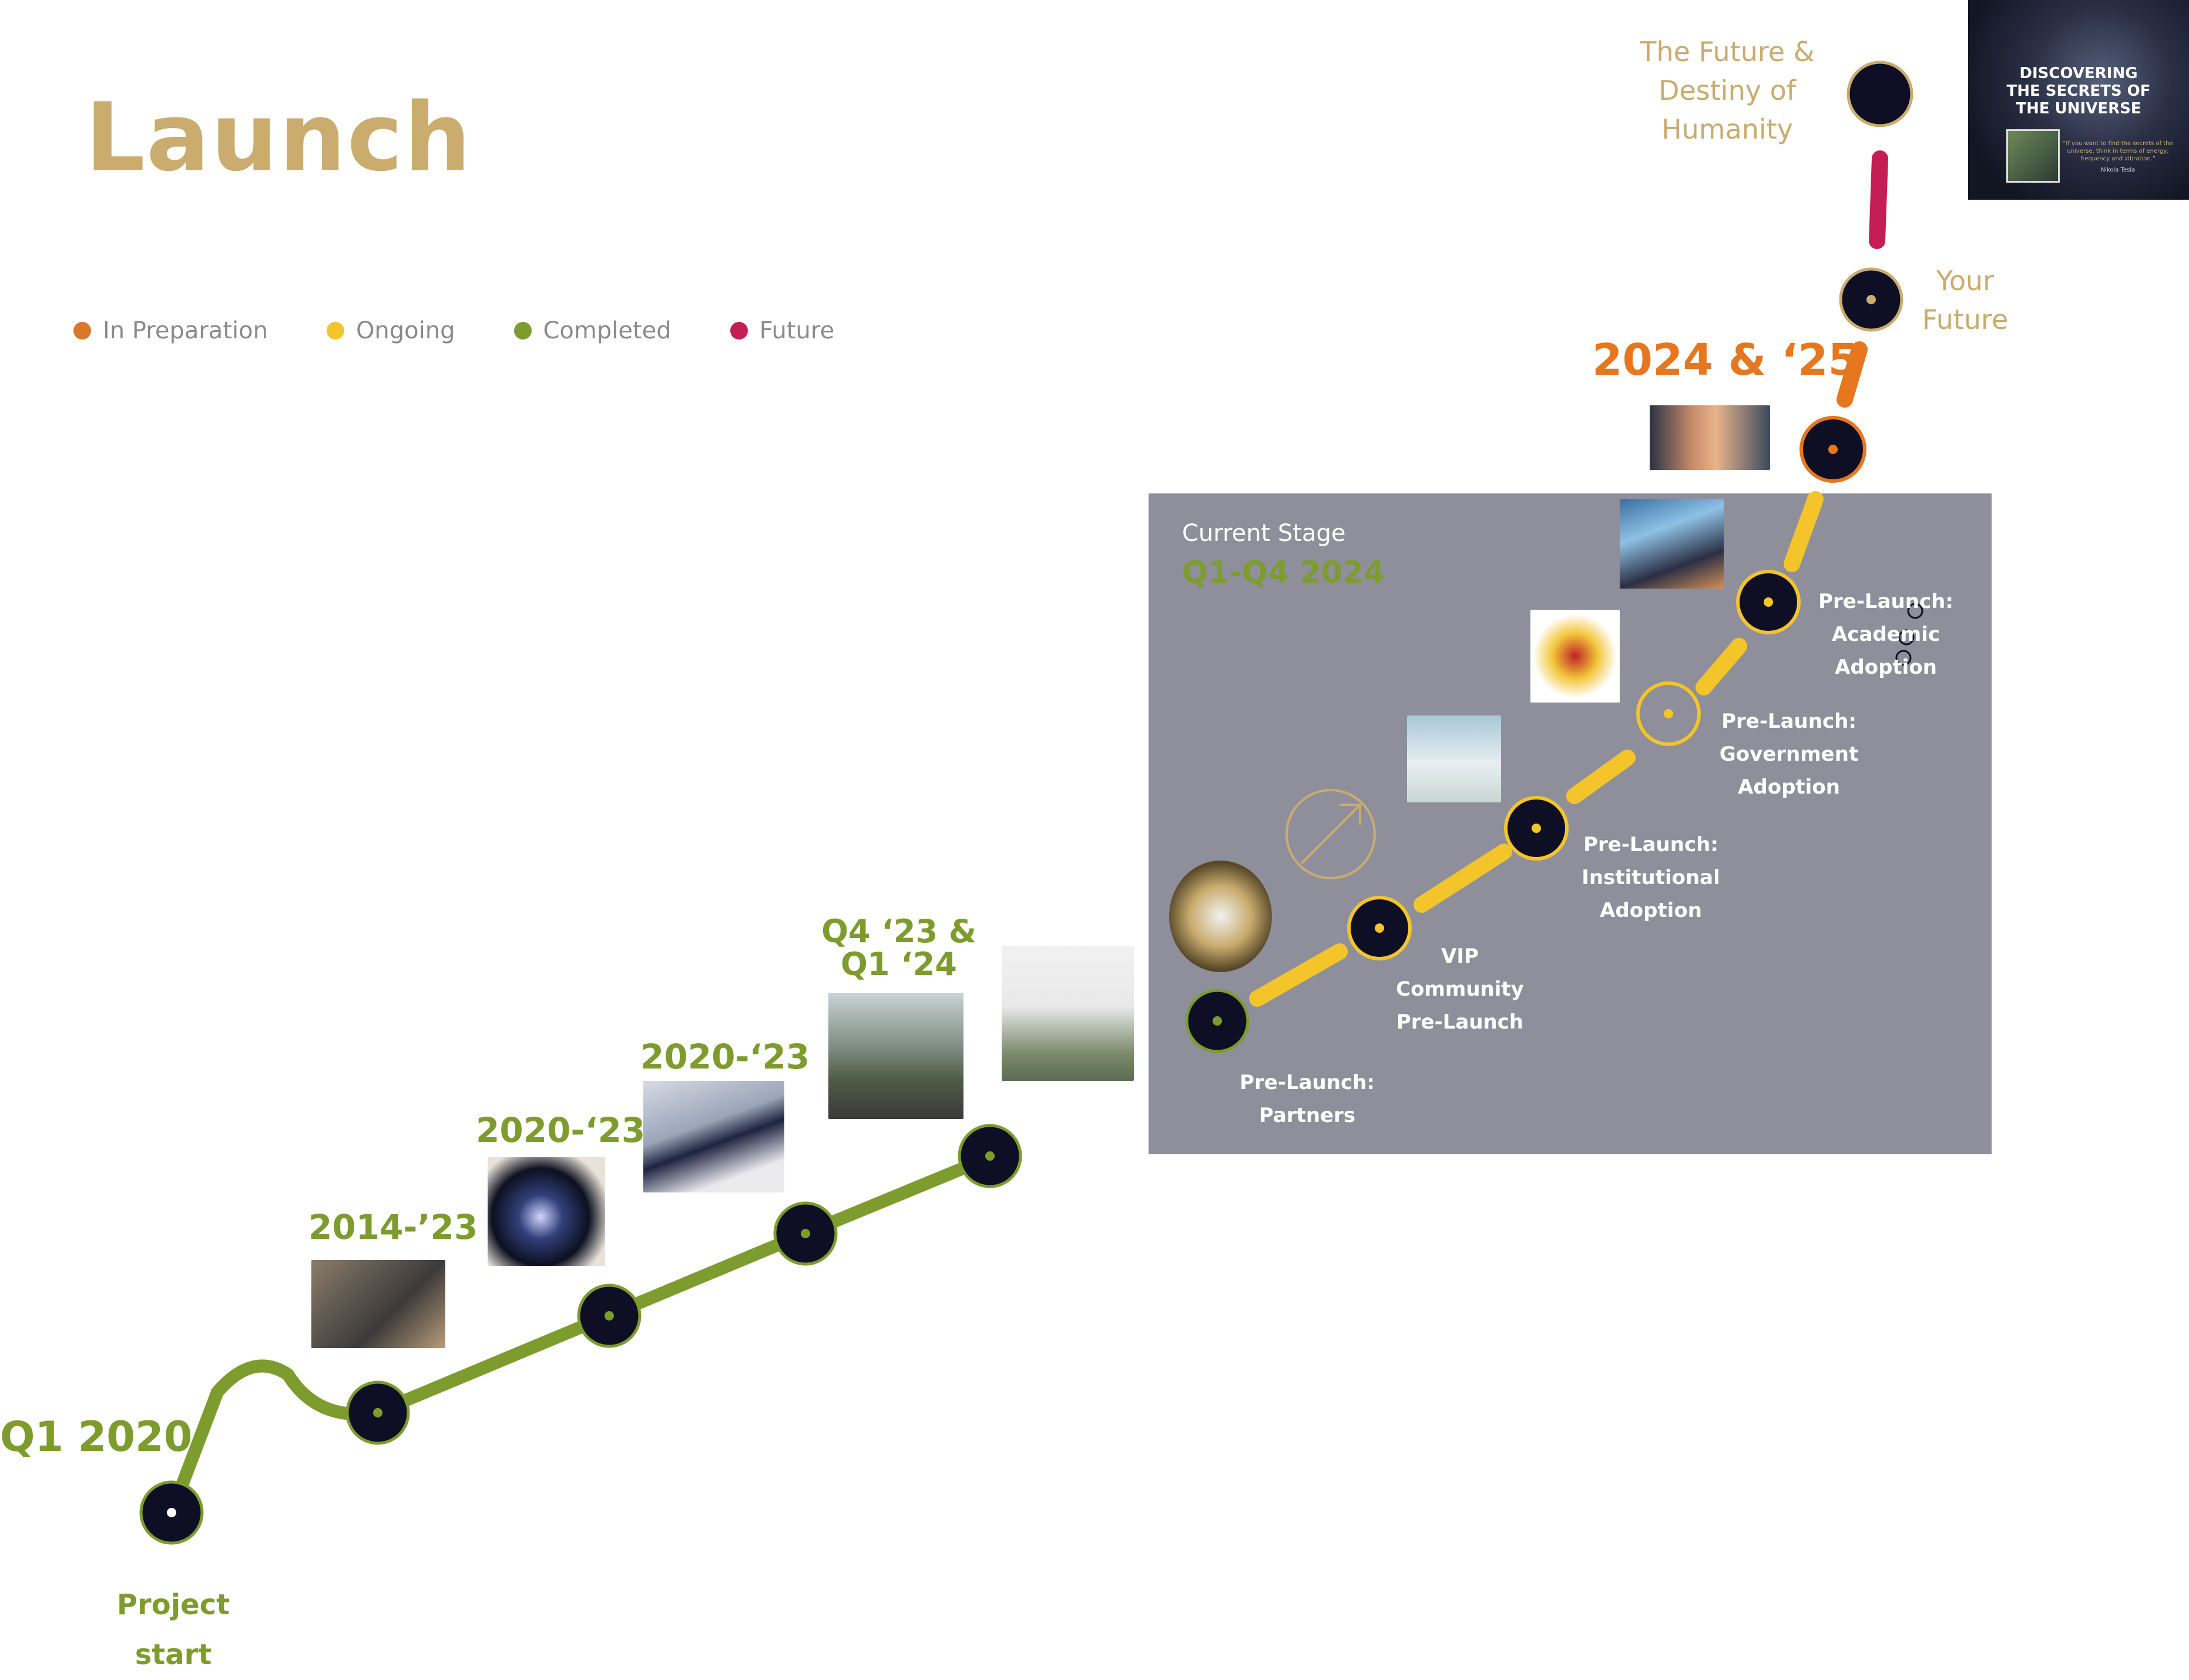  Describe the element at coordinates (714, 1136) in the screenshot. I see `thumbnail-2020-23b-image` at that location.